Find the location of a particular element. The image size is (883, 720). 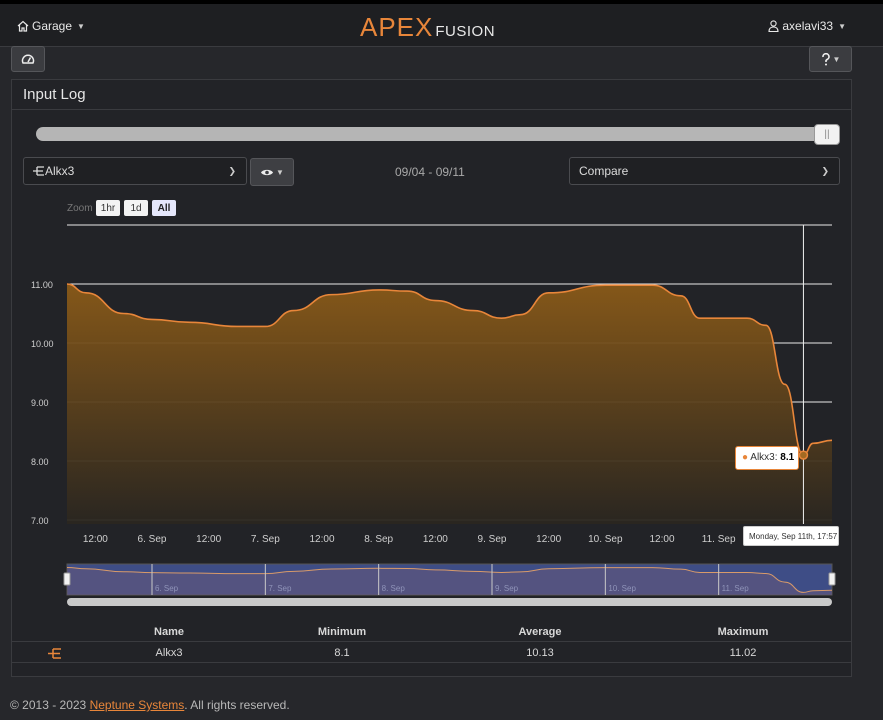

tooltip-series-name: Alkx3 is located at coordinates (762, 457).